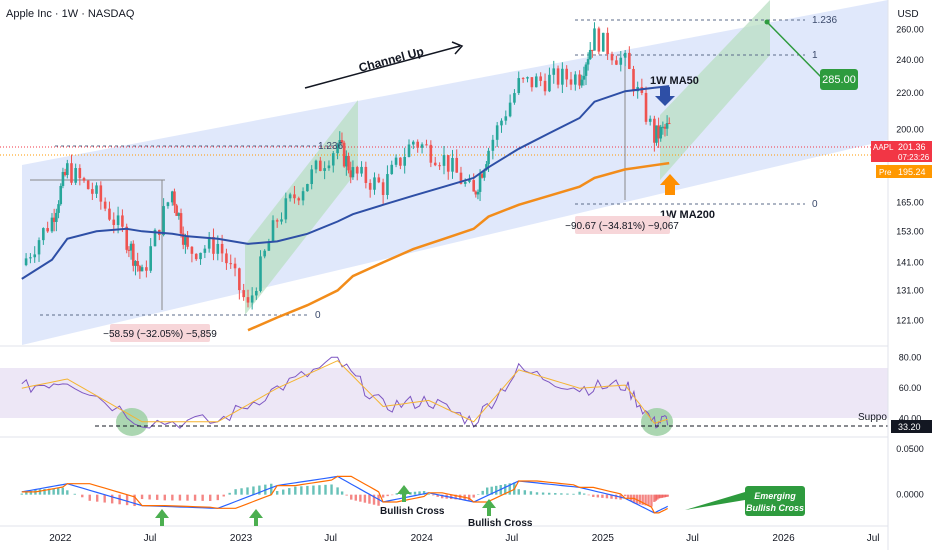 The width and height of the screenshot is (932, 550). I want to click on ma50-arrow, so click(665, 96).